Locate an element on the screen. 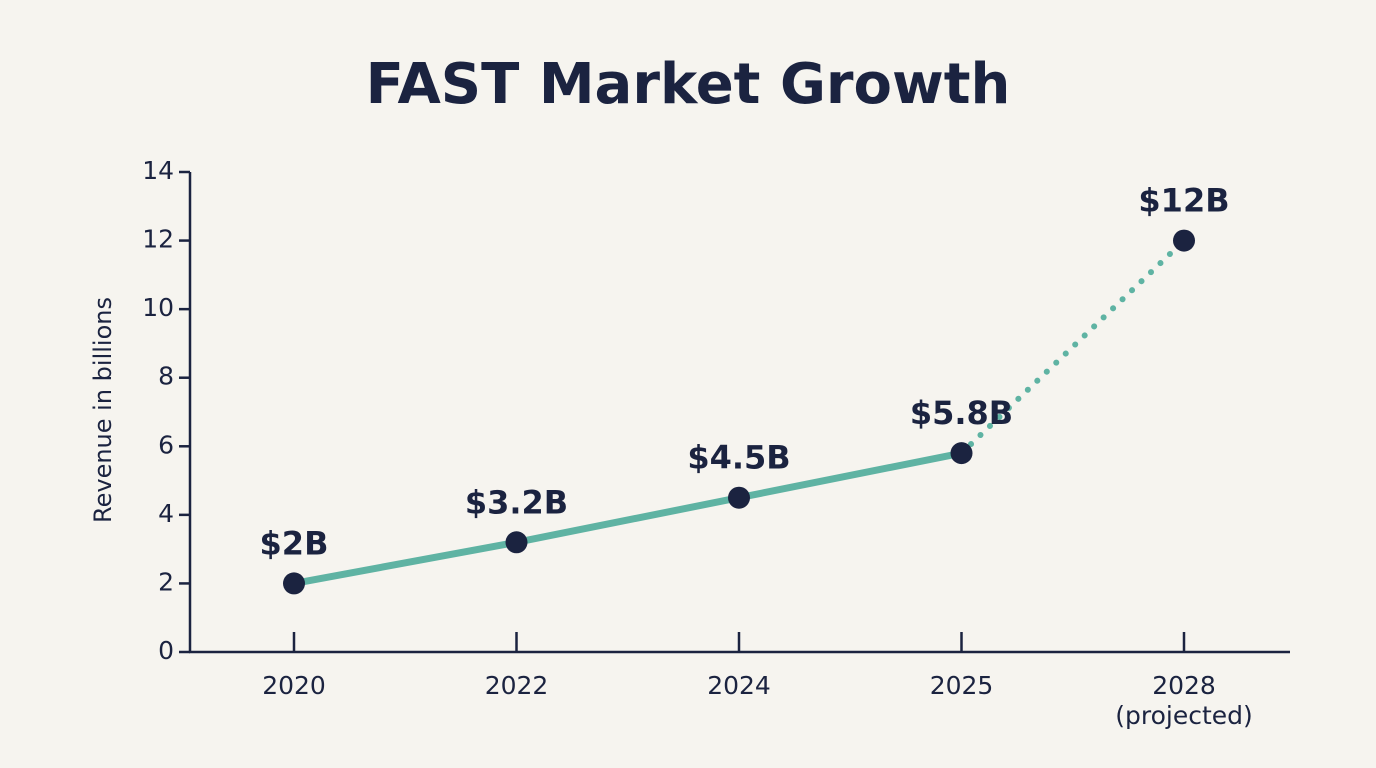 The height and width of the screenshot is (768, 1376). x-tick-label: 2024 is located at coordinates (739, 685).